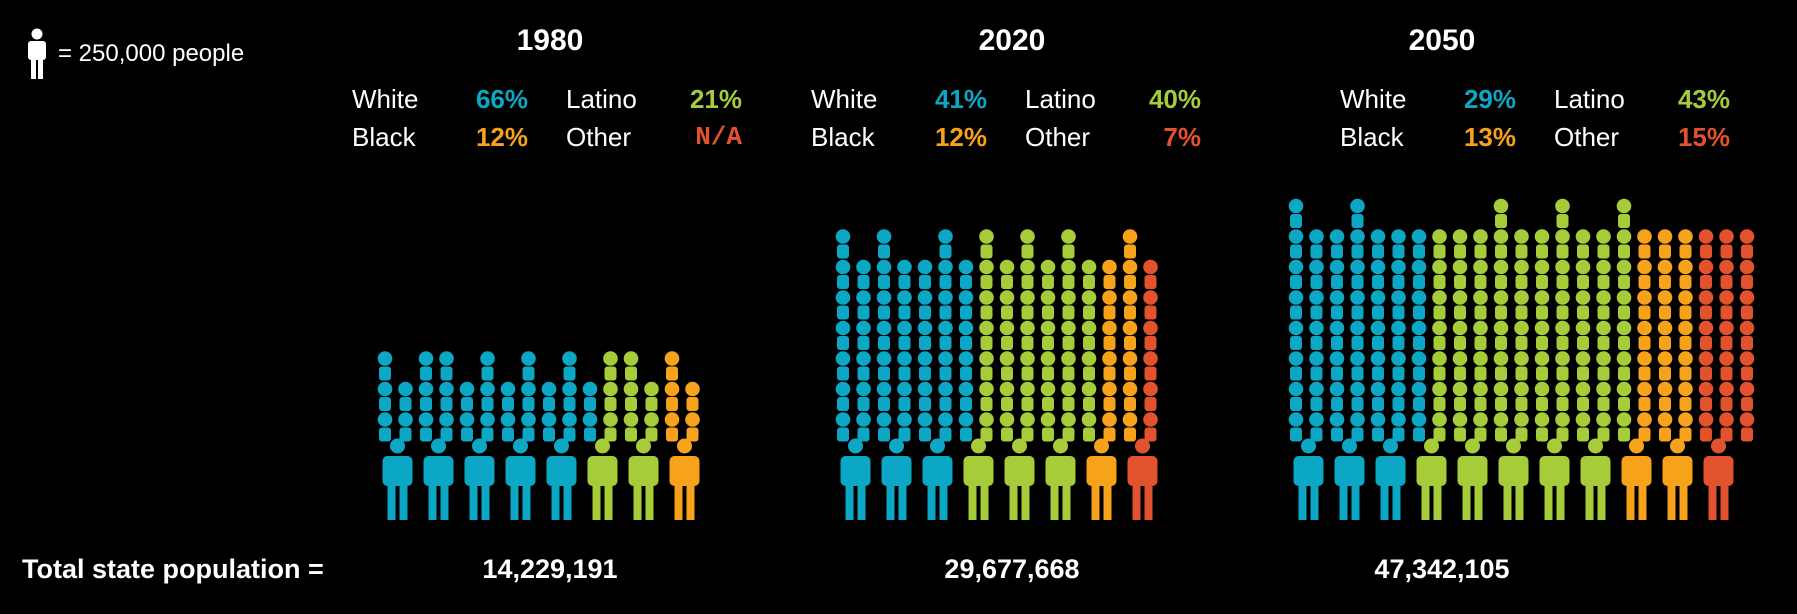 This screenshot has width=1797, height=614. I want to click on stat-value-latino: 21%, so click(715, 99).